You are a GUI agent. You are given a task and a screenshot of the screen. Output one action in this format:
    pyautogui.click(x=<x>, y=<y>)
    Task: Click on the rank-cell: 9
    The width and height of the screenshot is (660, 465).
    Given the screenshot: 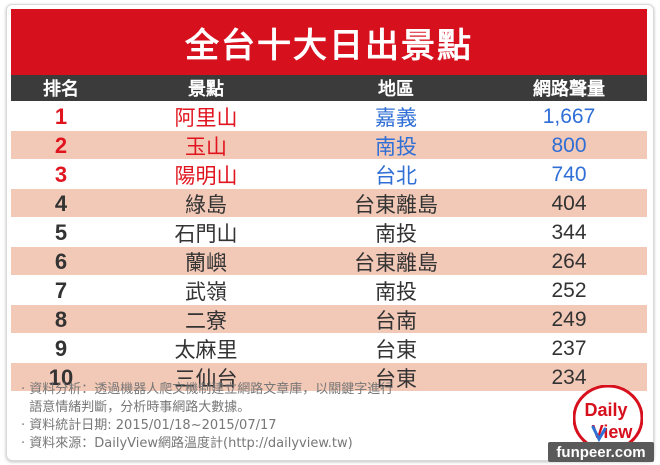 What is the action you would take?
    pyautogui.click(x=61, y=348)
    